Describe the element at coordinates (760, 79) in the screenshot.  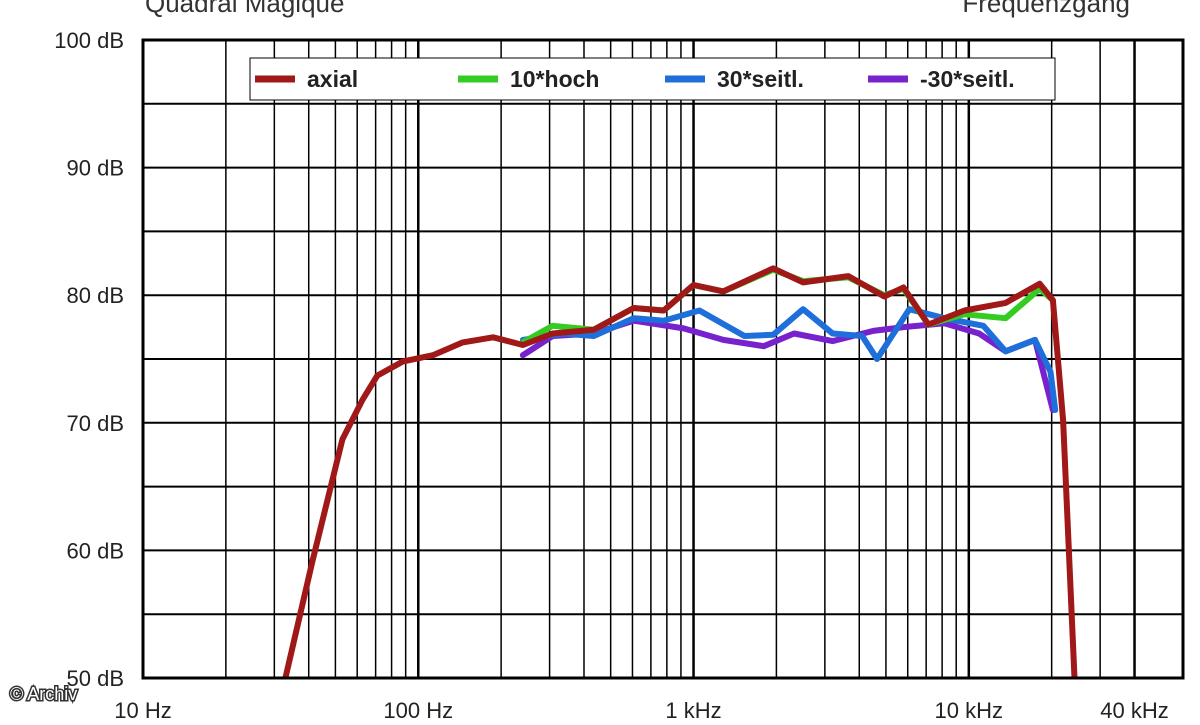
I see `legend-label: 30*seitl.` at that location.